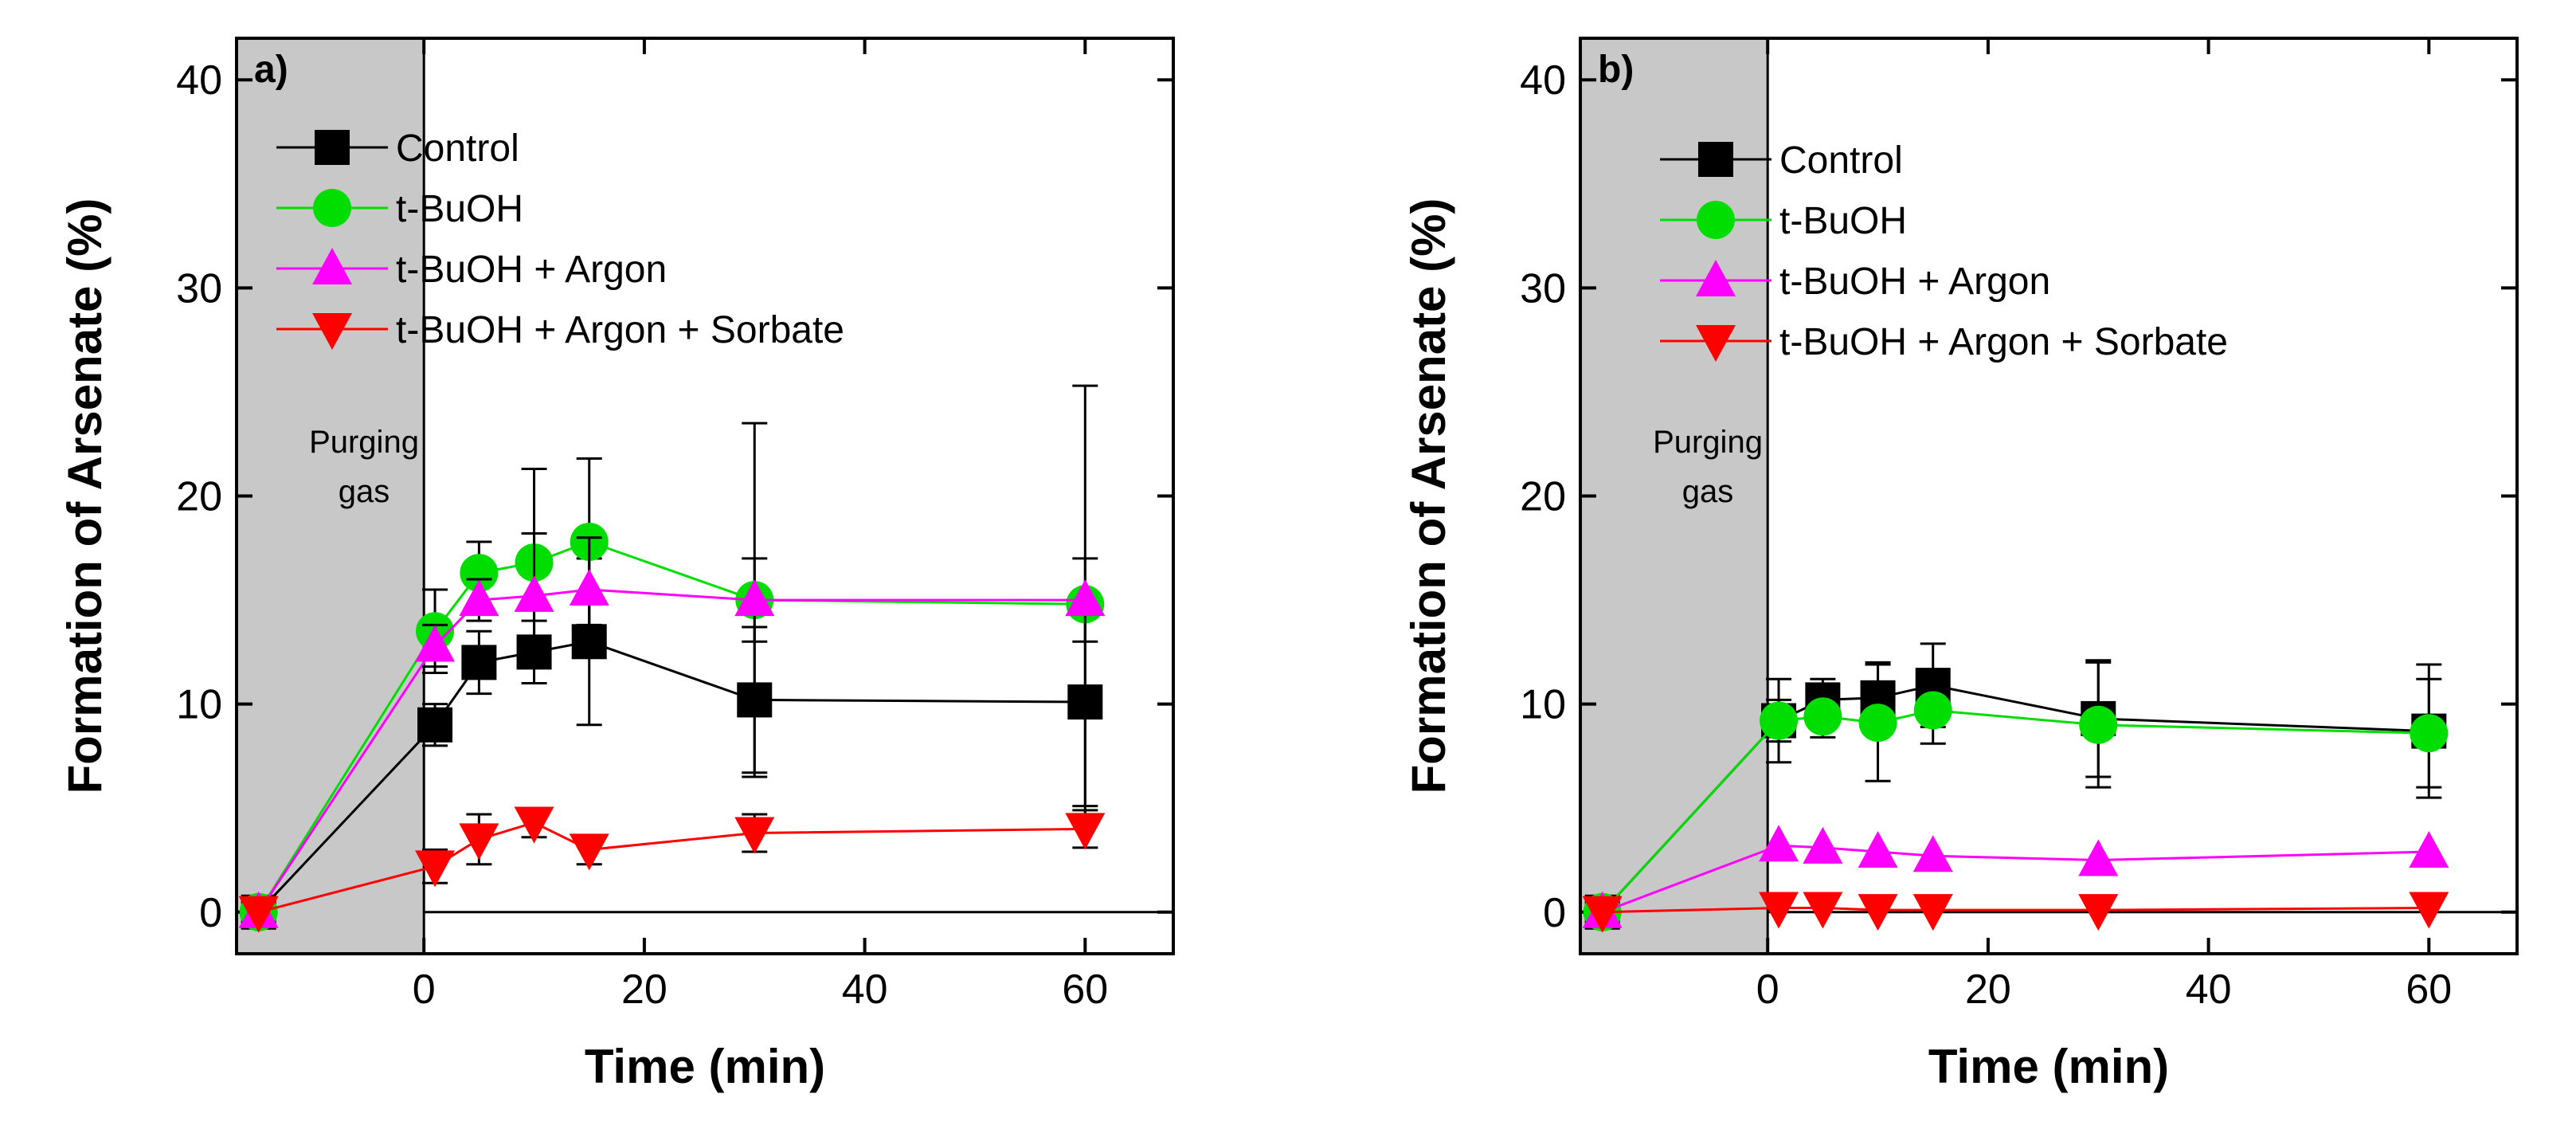 Image resolution: width=2576 pixels, height=1137 pixels. I want to click on panel-label: a), so click(271, 70).